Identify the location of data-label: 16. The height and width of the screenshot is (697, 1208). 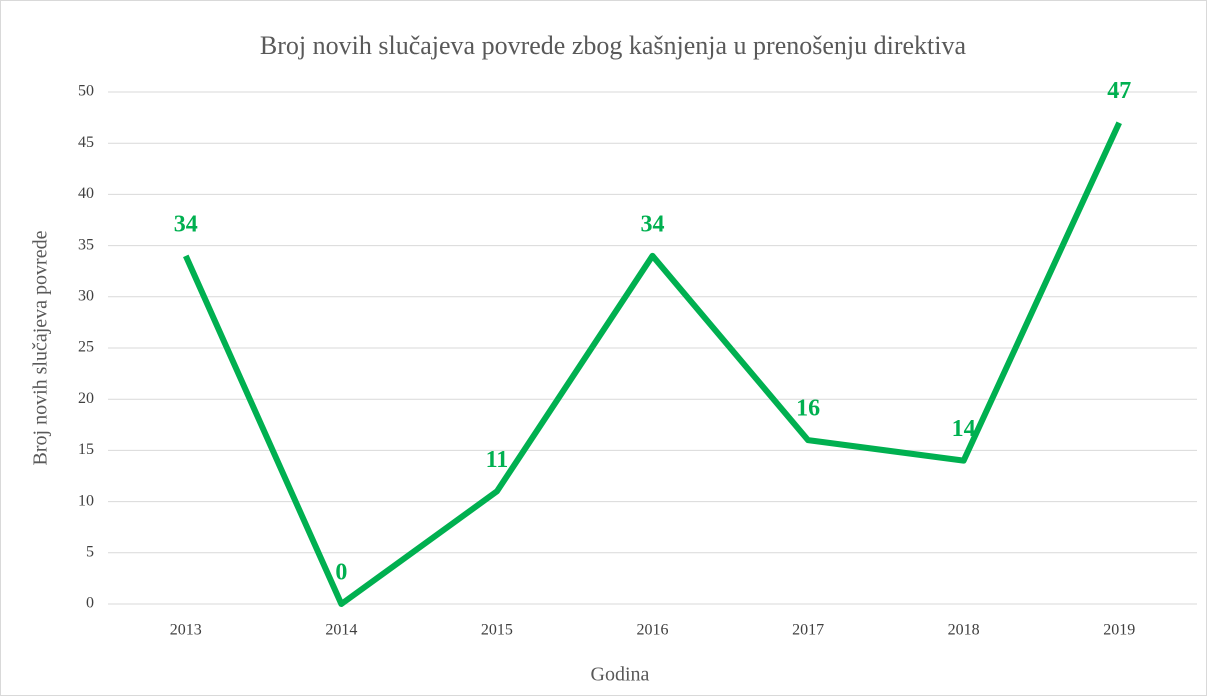
(808, 409).